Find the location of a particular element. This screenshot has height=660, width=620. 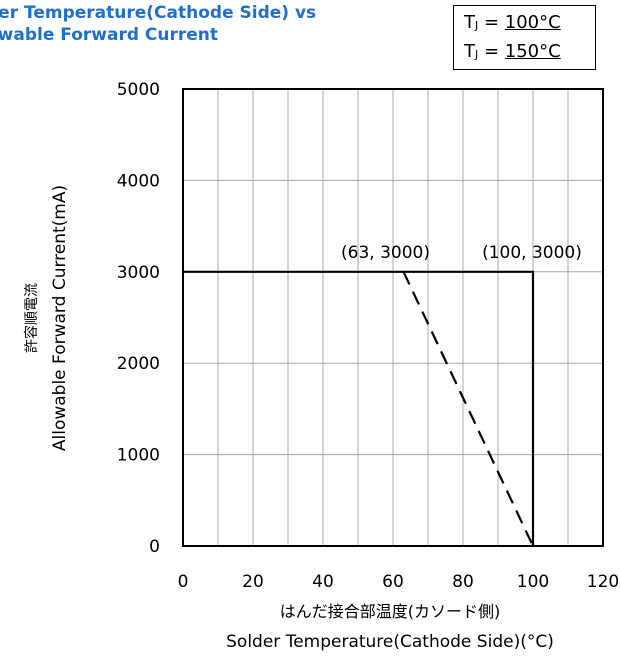

legend-entry-2: TJ = 150°C is located at coordinates (512, 51).